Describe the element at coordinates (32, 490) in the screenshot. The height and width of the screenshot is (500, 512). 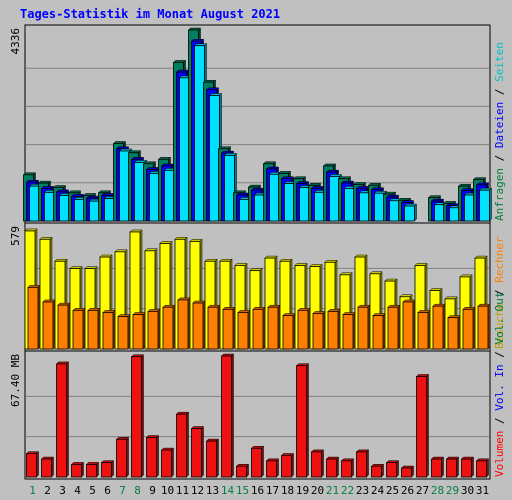
I see `x-tick-label-day-1: 1` at that location.